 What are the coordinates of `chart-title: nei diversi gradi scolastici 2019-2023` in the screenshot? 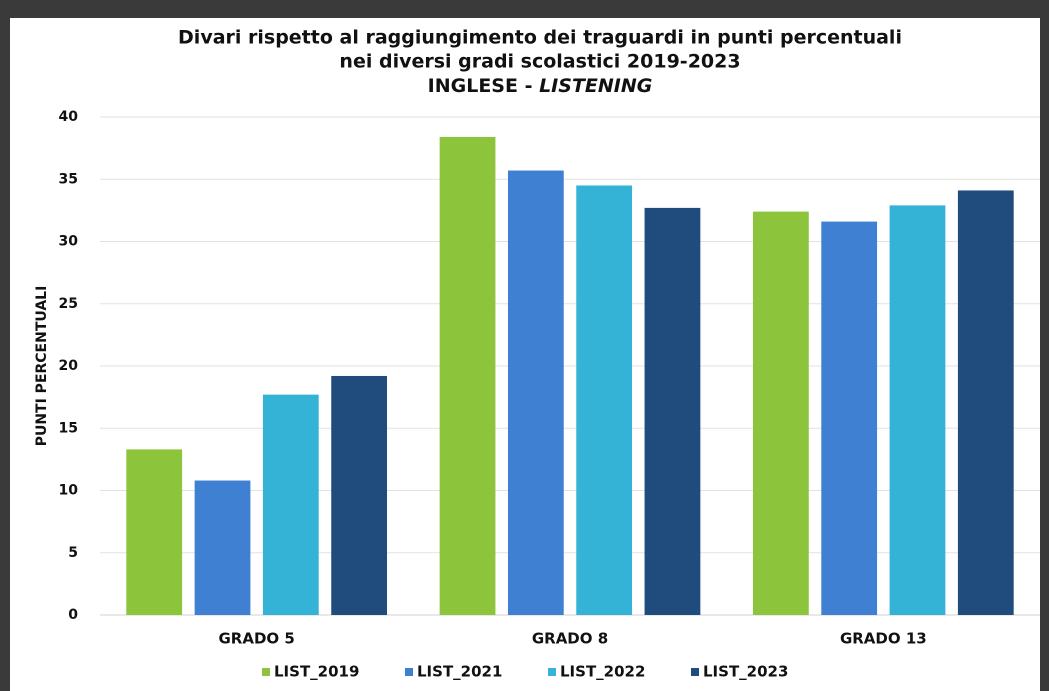 It's located at (539, 62).